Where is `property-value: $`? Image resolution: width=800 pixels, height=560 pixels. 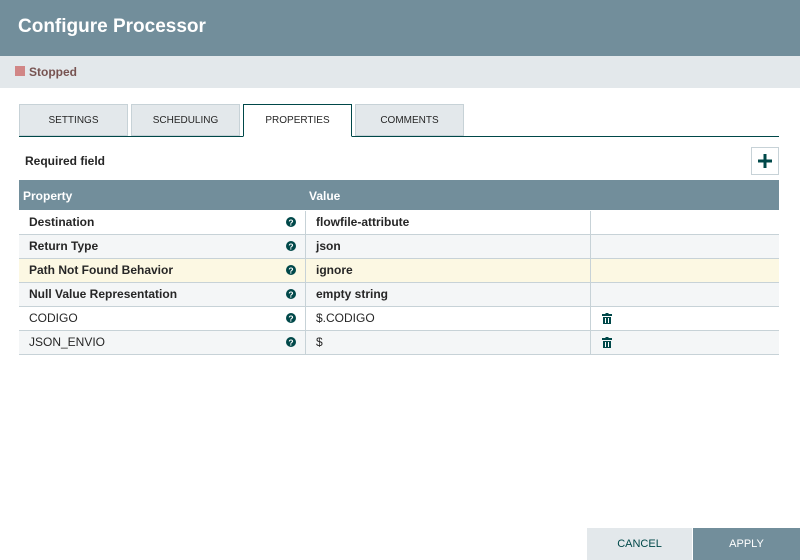 property-value: $ is located at coordinates (319, 342).